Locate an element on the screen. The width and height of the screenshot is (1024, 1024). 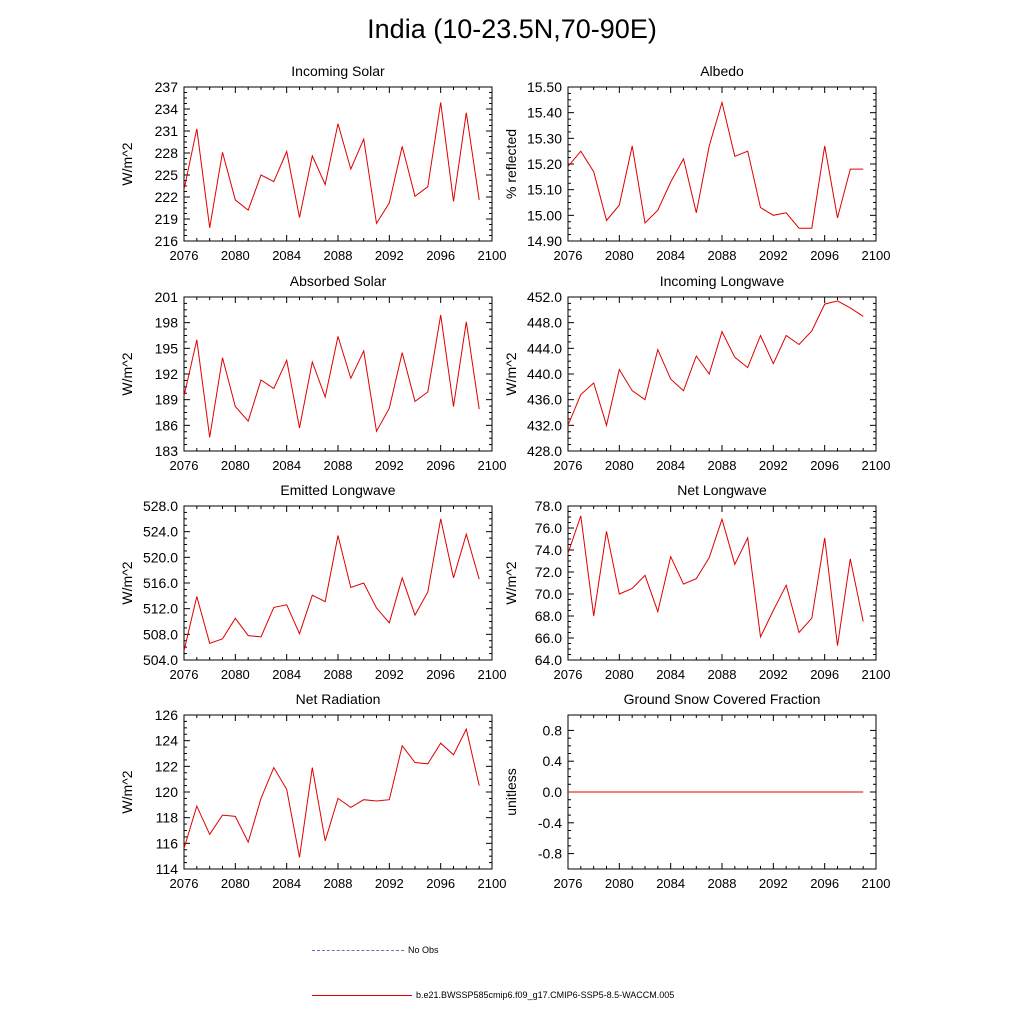
y-tick-label: 444.0 is located at coordinates (544, 348).